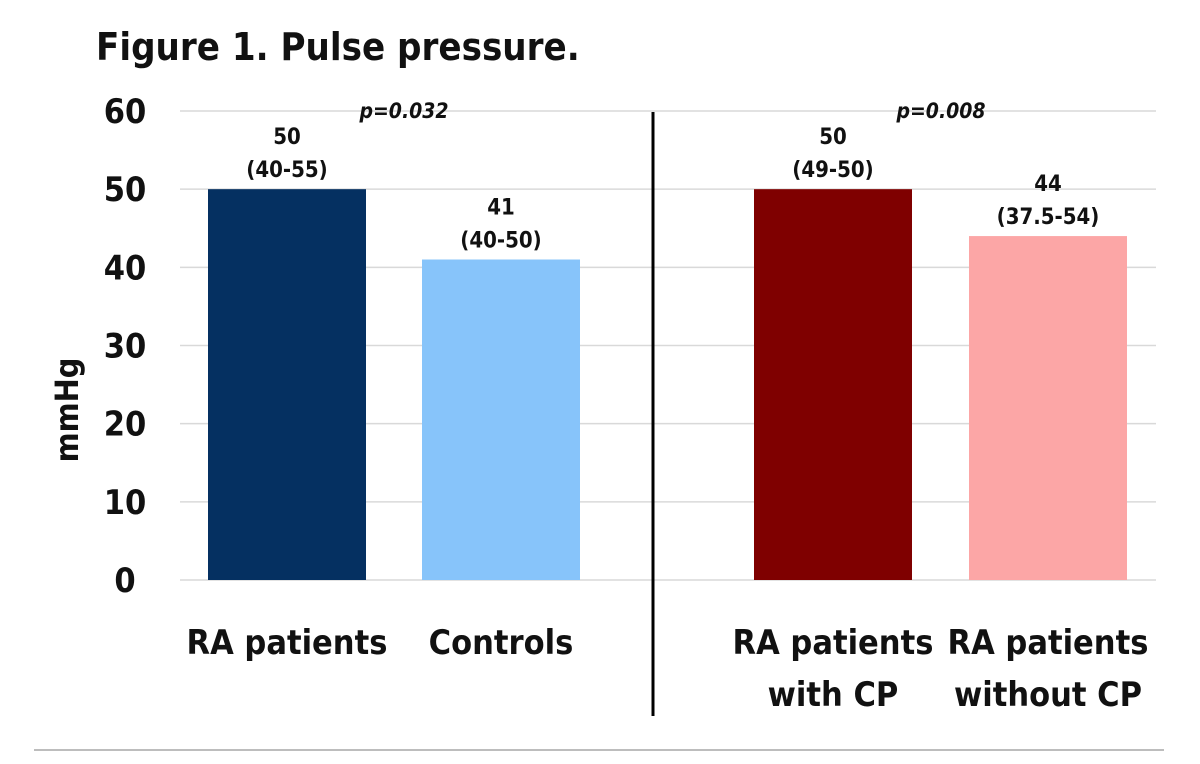 This screenshot has height=764, width=1200. What do you see at coordinates (1048, 217) in the screenshot?
I see `data-label-range: (37.5-54)` at bounding box center [1048, 217].